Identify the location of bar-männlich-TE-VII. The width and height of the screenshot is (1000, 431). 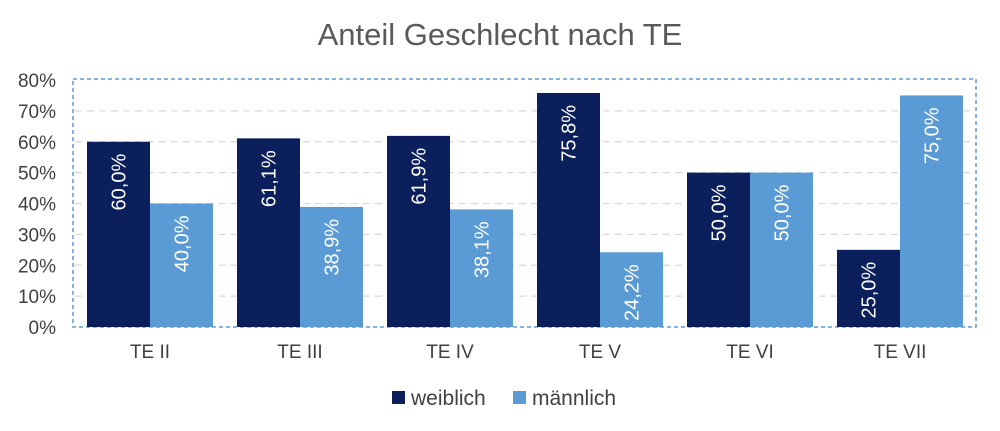
(931, 211).